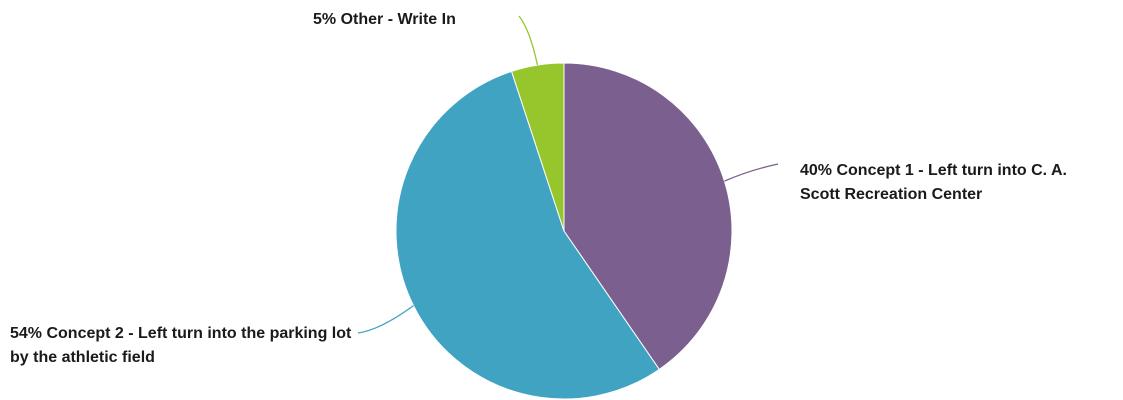  What do you see at coordinates (384, 19) in the screenshot?
I see `slice-label-other-write-in: 5% Other - Write In` at bounding box center [384, 19].